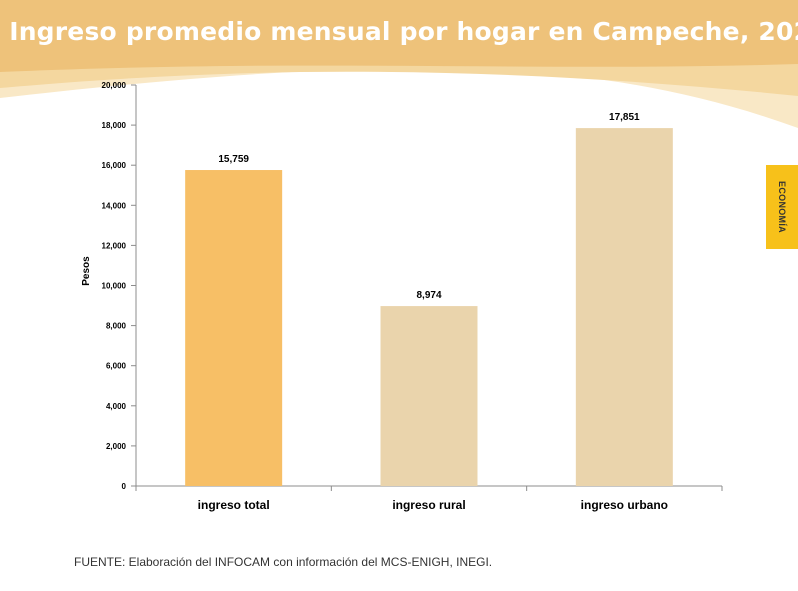  What do you see at coordinates (116, 366) in the screenshot?
I see `y-tick-label: 6,000` at bounding box center [116, 366].